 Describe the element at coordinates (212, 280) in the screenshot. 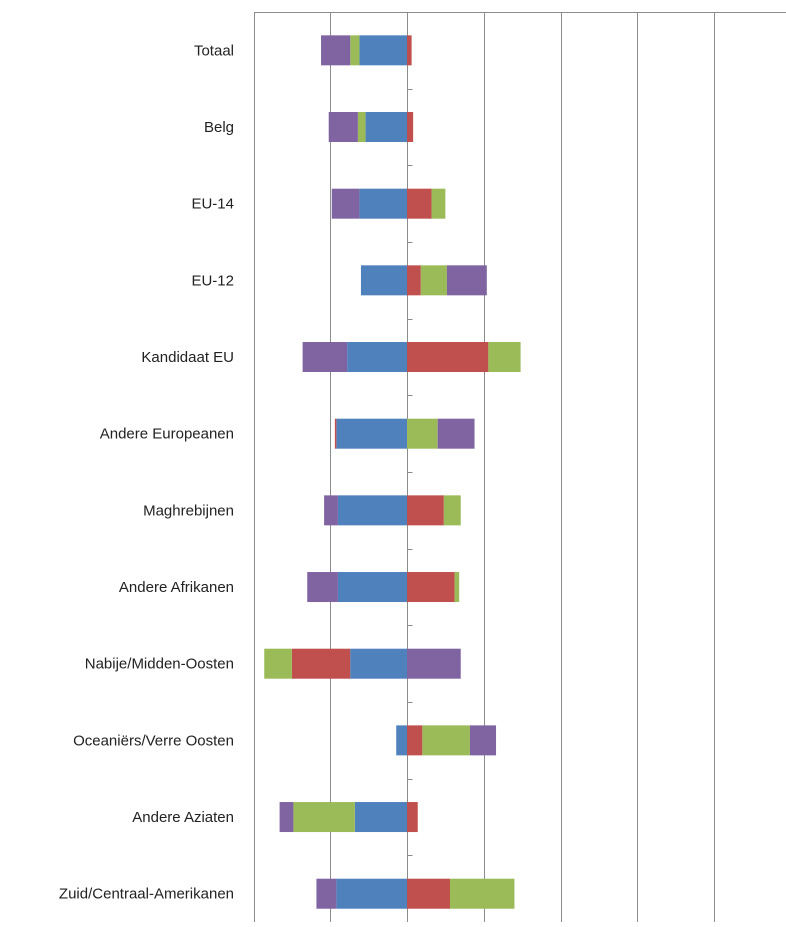

I see `category-label-3: EU-12` at that location.